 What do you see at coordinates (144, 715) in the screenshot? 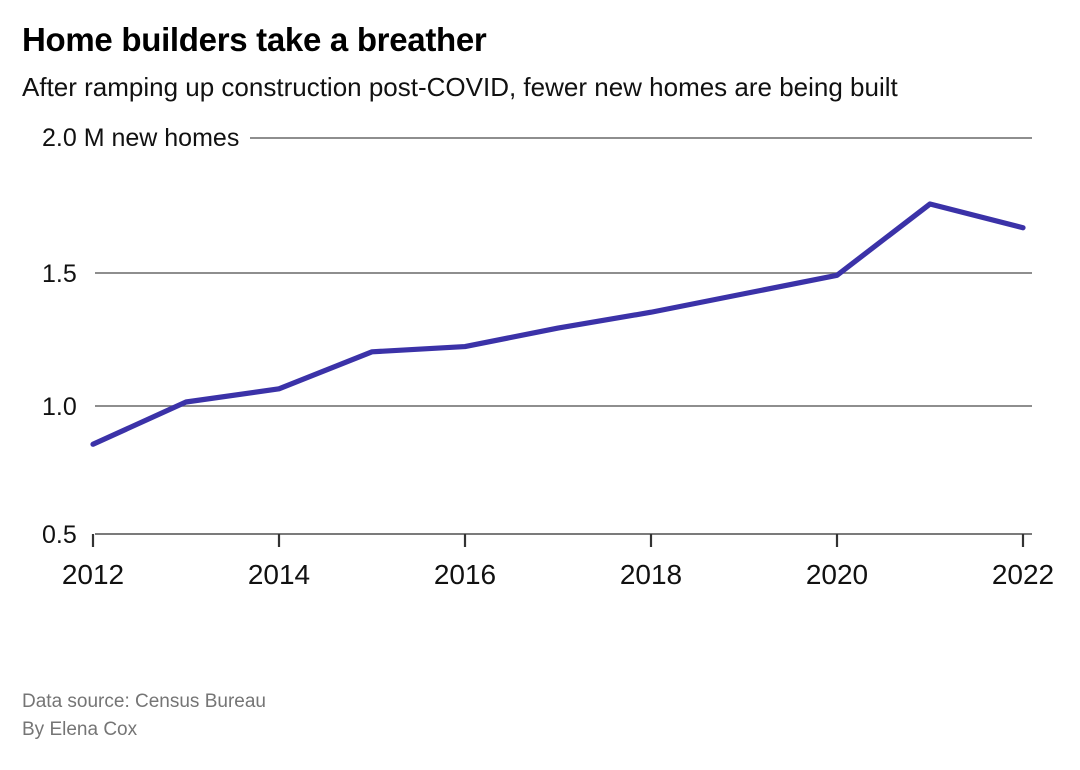
I see `chart-footer: Data source: Census Bureau By Elena Cox` at bounding box center [144, 715].